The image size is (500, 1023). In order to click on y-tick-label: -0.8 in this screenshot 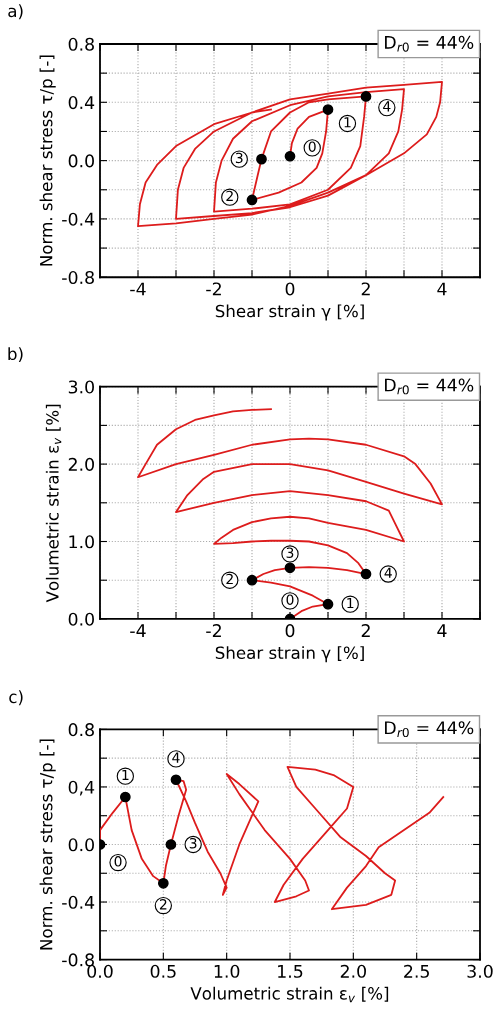, I will do `click(78, 277)`.